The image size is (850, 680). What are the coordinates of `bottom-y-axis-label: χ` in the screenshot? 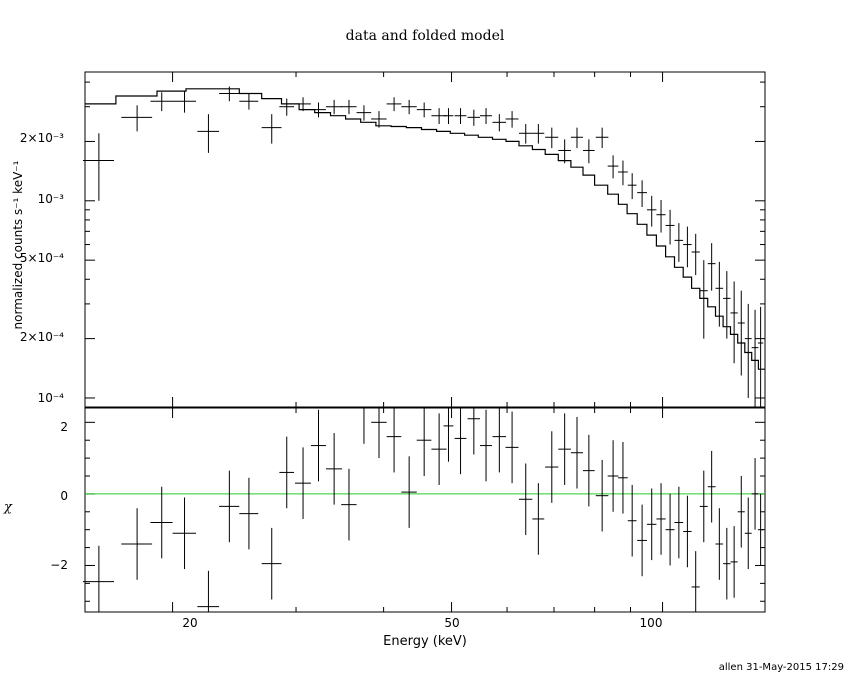 It's located at (8, 507).